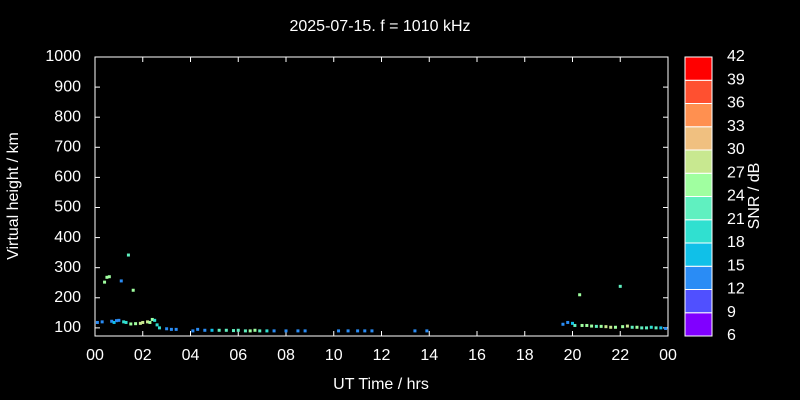 The image size is (800, 400). I want to click on colorbar-tick-label: 42, so click(736, 56).